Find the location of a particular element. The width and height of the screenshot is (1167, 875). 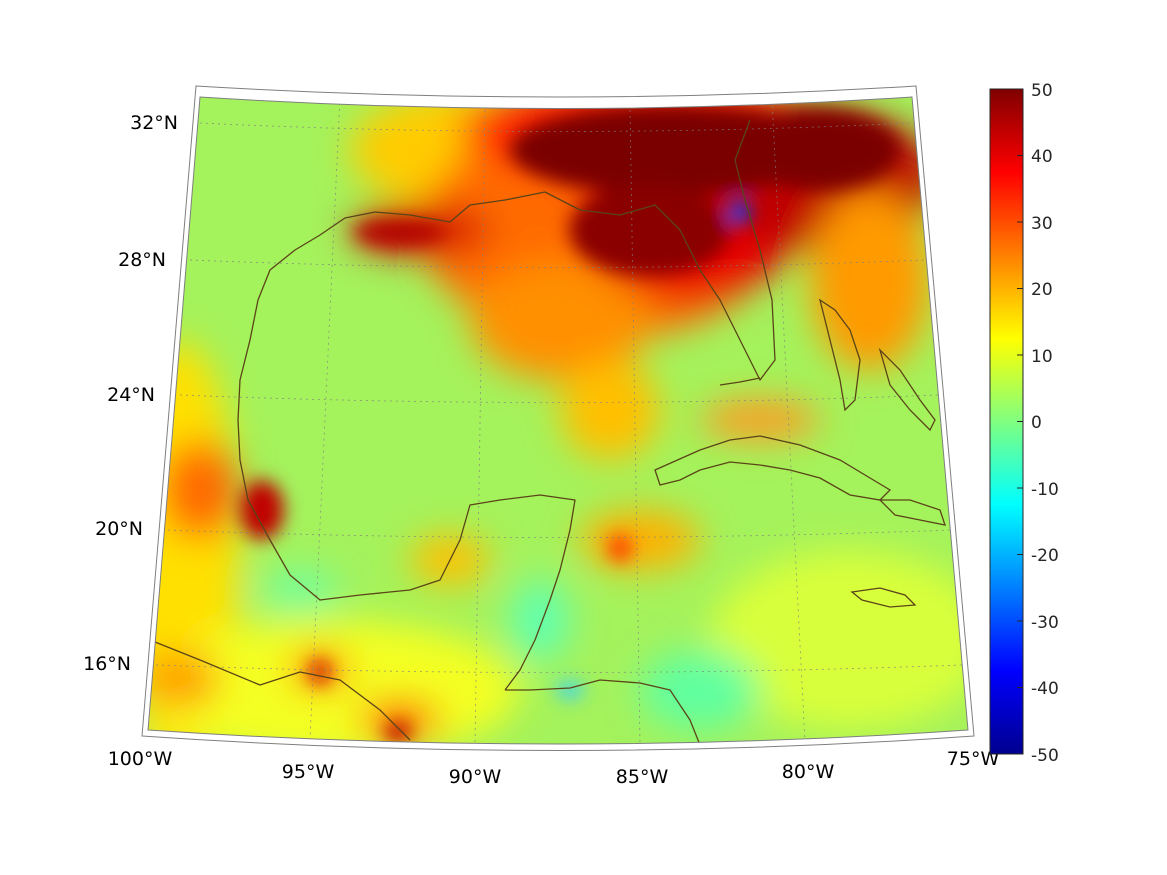

lon-label-75: 75°W is located at coordinates (973, 759).